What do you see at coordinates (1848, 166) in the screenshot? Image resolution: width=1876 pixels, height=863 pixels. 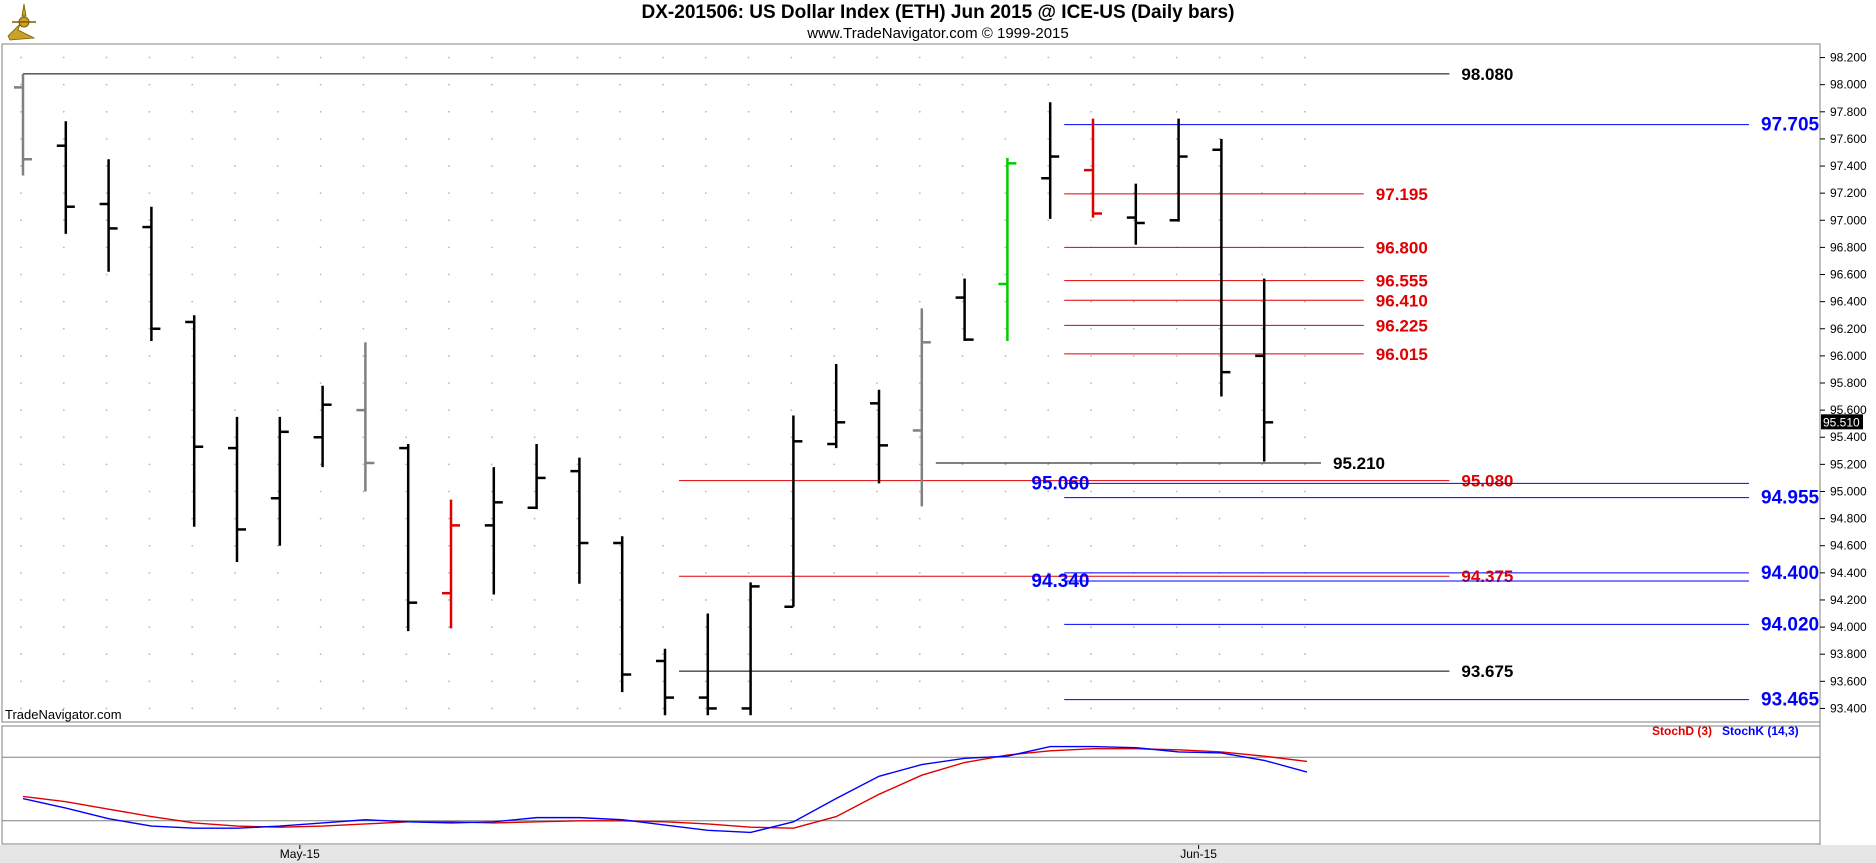 I see `y-tick-label: 97.400` at bounding box center [1848, 166].